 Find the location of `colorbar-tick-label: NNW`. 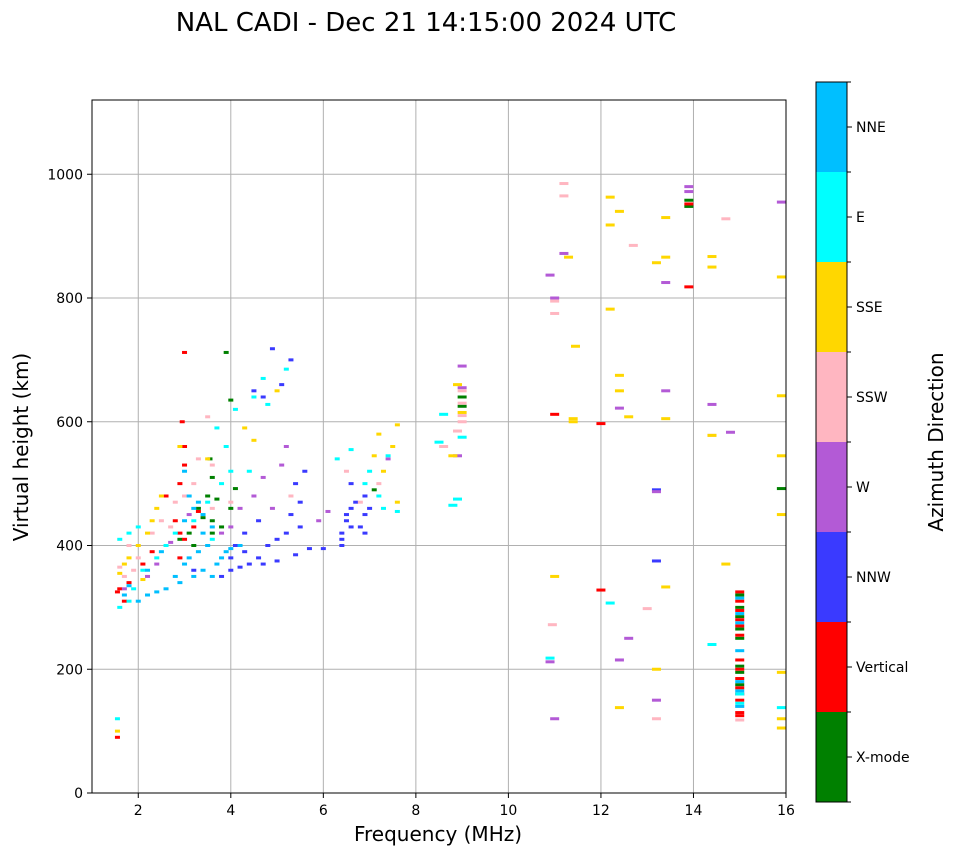

colorbar-tick-label: NNW is located at coordinates (873, 578).